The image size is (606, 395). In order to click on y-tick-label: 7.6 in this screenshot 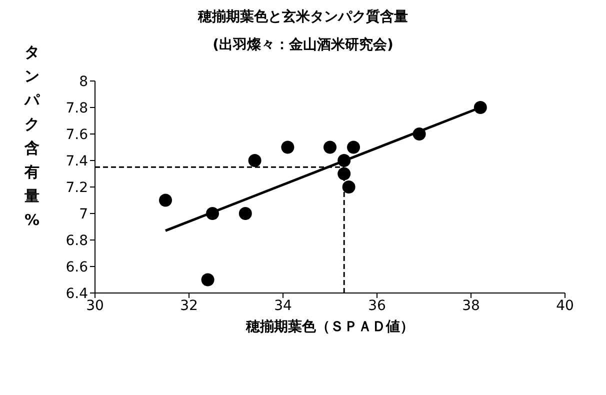, I will do `click(77, 134)`.